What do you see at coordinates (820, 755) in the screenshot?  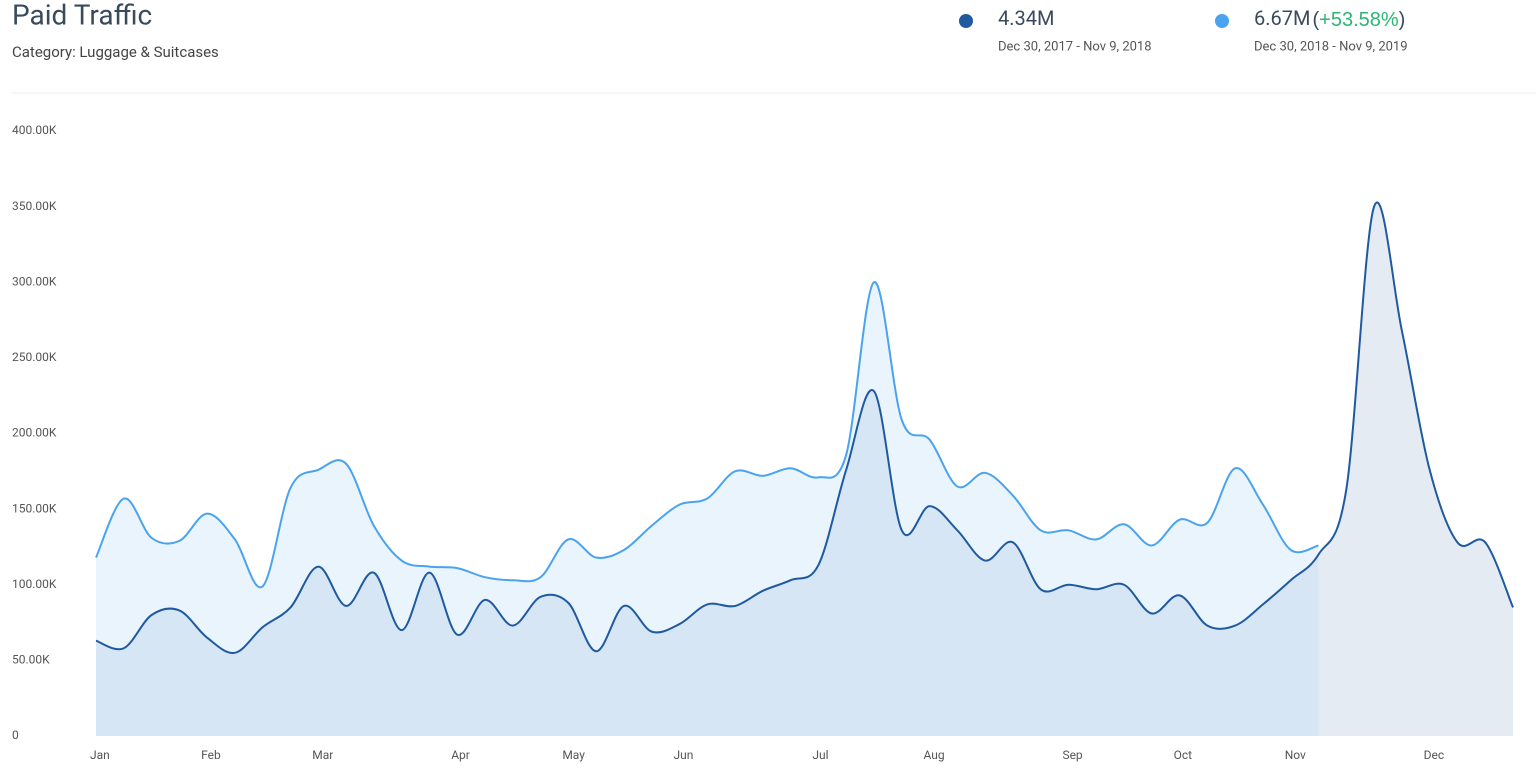 I see `x-tick-label: Jul` at bounding box center [820, 755].